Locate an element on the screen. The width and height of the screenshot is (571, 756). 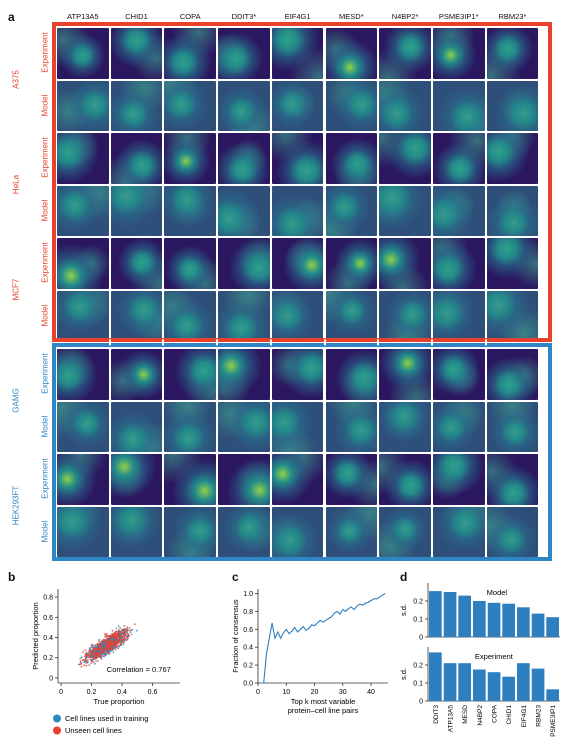
y-tick-label: 0.2 is located at coordinates (248, 666).